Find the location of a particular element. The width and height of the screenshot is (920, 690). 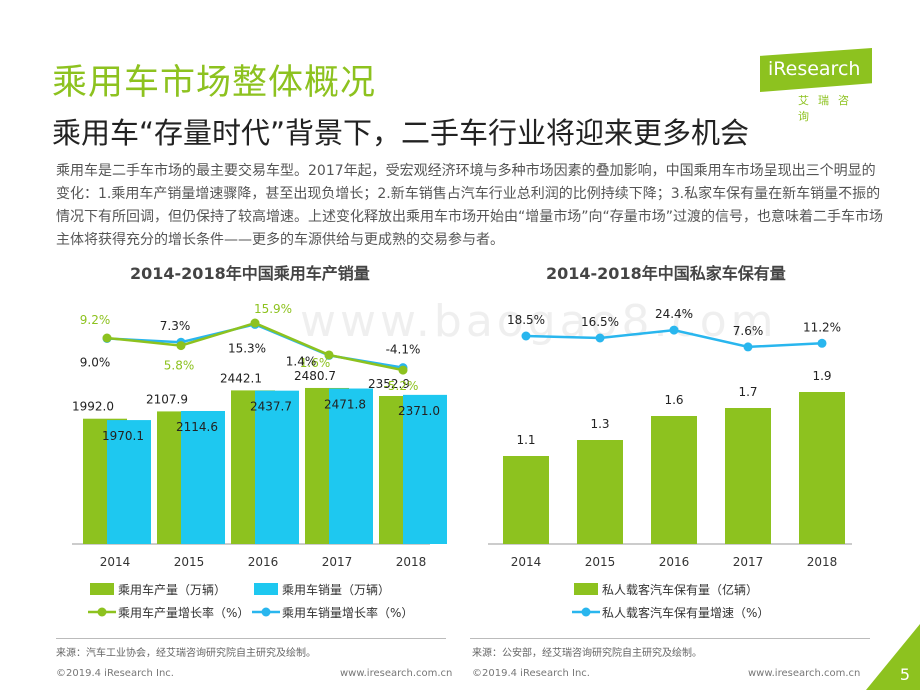

logo-banner is located at coordinates (816, 70).